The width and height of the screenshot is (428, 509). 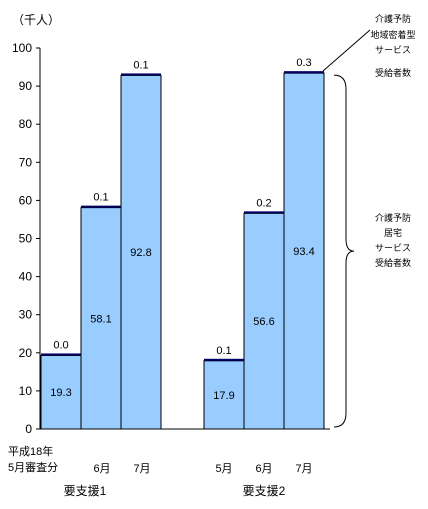 I want to click on y-tick-label: 80, so click(x=26, y=124).